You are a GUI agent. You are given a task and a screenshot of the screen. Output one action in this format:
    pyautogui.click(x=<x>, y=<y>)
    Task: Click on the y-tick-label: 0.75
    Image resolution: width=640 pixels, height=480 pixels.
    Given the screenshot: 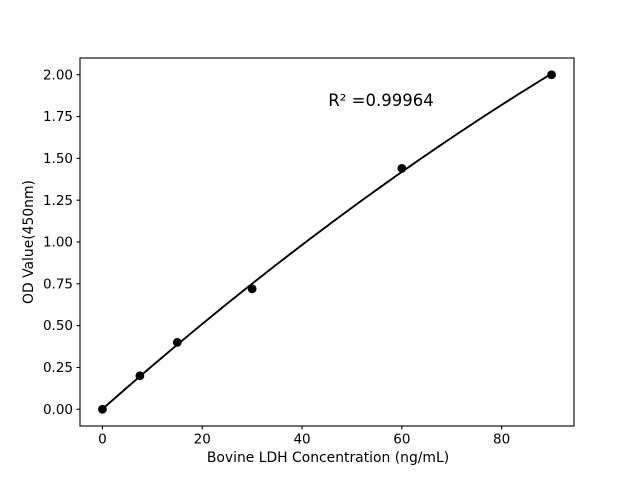 What is the action you would take?
    pyautogui.click(x=58, y=284)
    